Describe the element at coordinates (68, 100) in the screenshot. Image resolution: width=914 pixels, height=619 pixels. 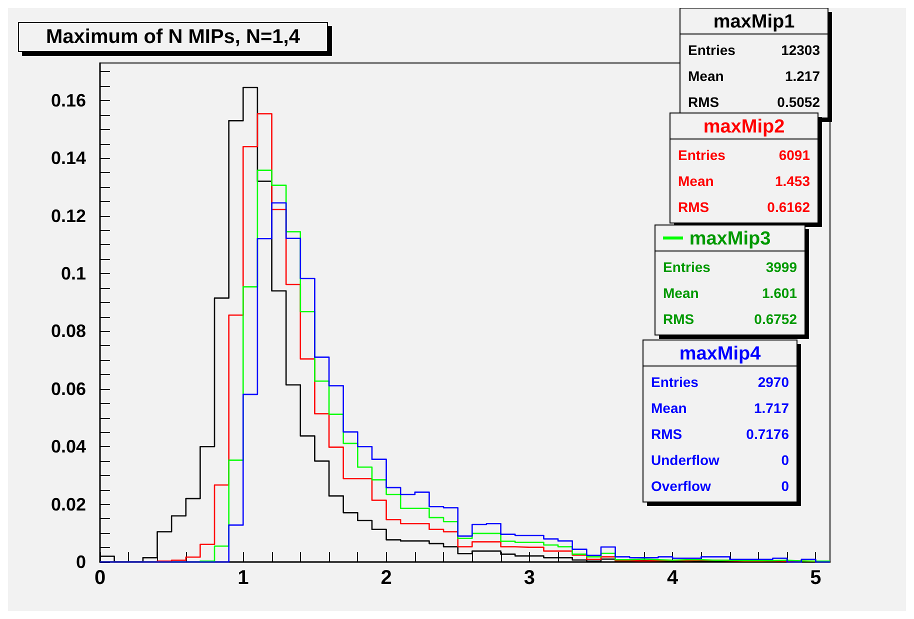
I see `y-tick-label: 0.16` at that location.